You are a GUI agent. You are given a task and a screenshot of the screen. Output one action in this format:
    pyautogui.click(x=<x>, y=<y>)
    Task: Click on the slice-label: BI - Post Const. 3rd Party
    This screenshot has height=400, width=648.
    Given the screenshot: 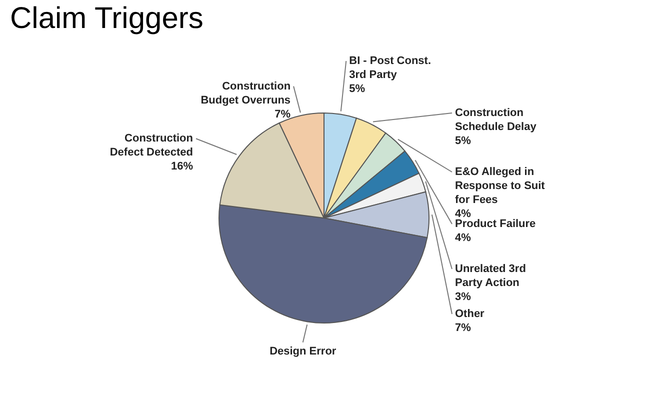 What is the action you would take?
    pyautogui.click(x=390, y=68)
    